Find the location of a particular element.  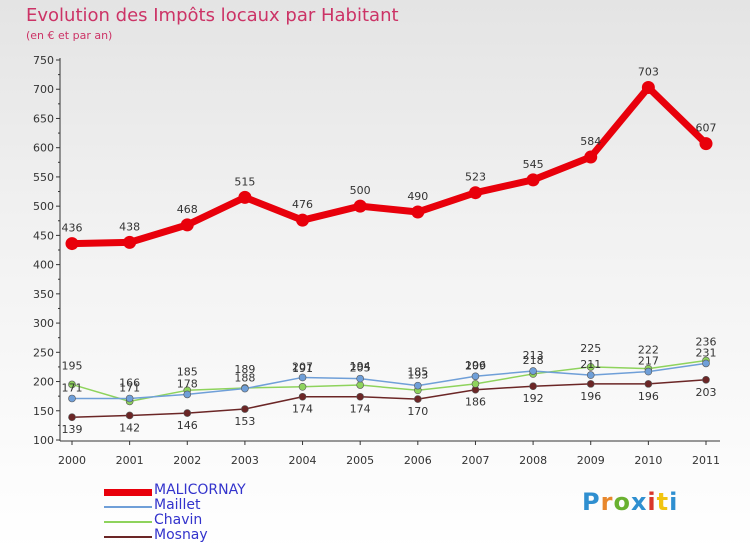

data-label: 222 is located at coordinates (648, 350).